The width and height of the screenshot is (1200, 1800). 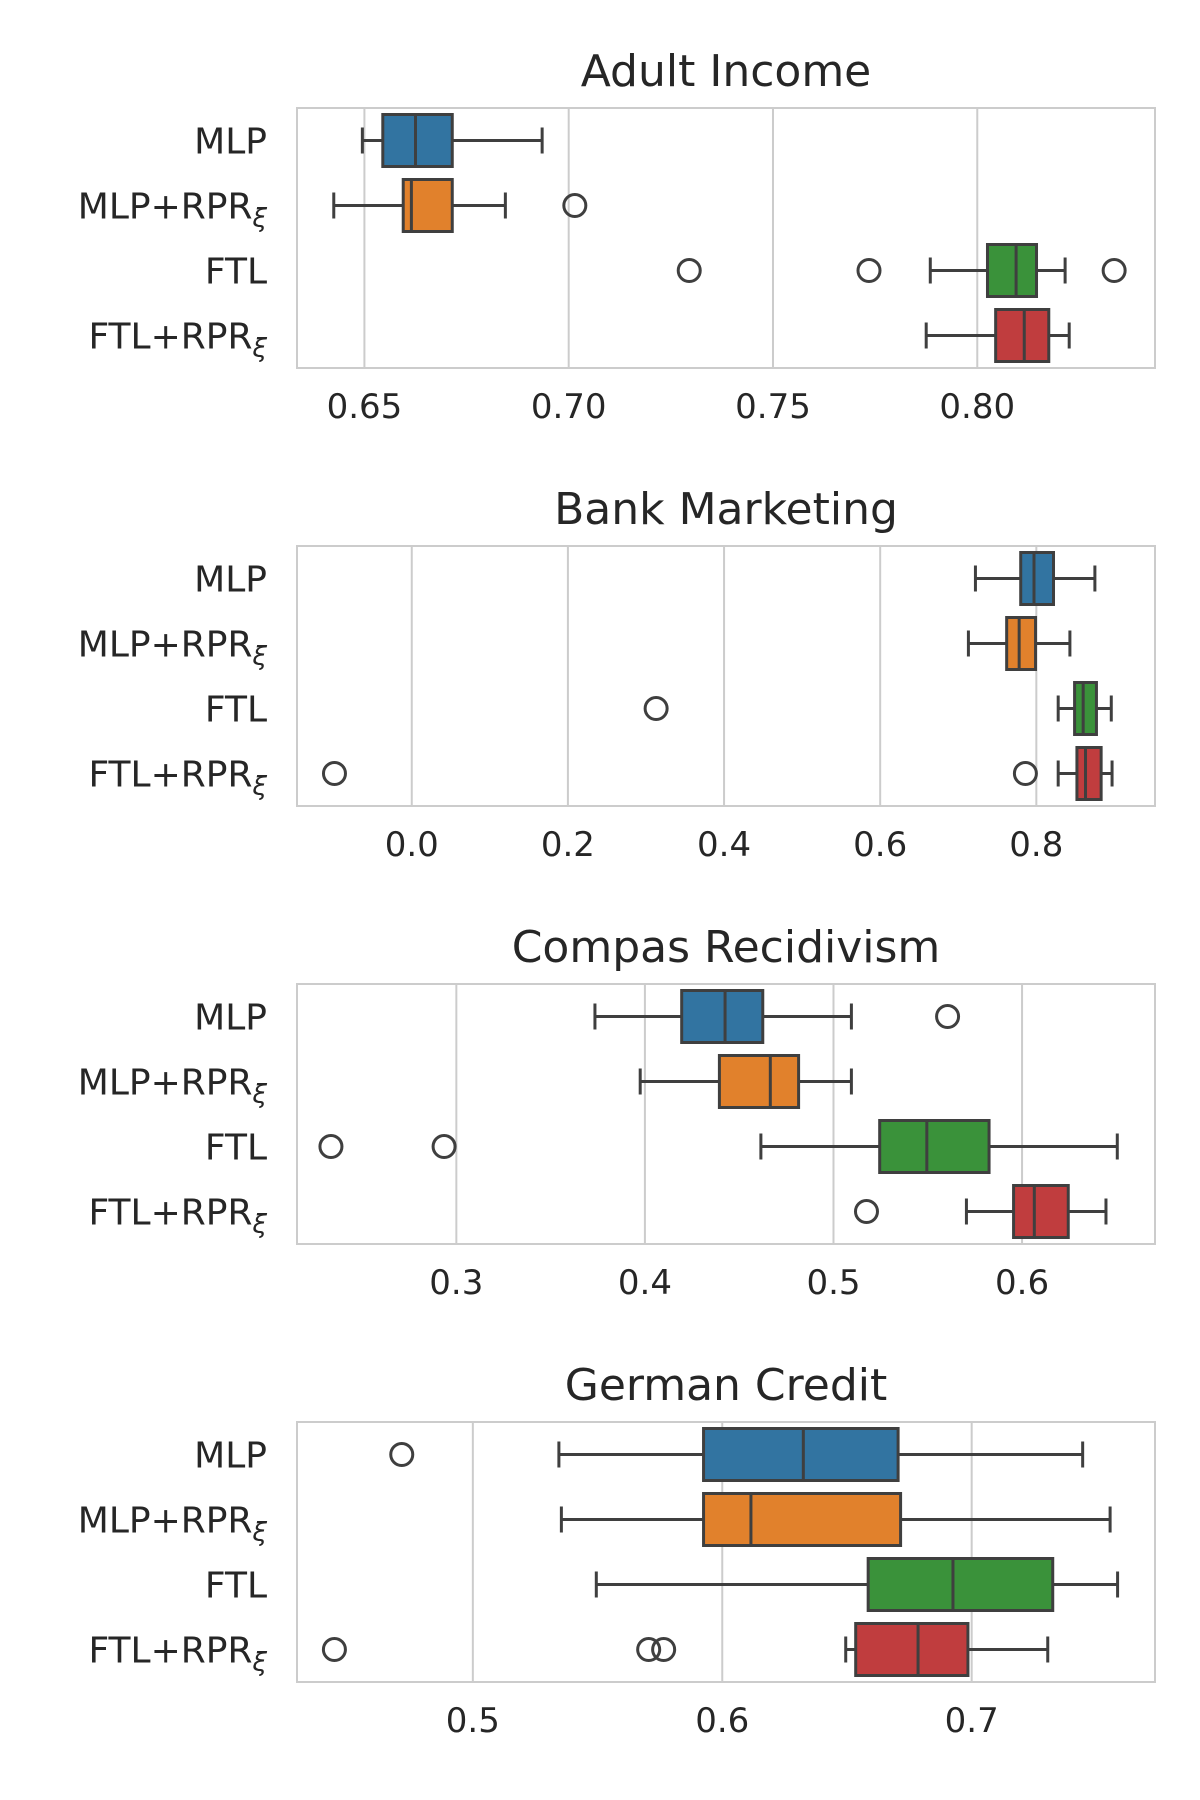 What do you see at coordinates (726, 509) in the screenshot?
I see `chart-title: Bank Marketing` at bounding box center [726, 509].